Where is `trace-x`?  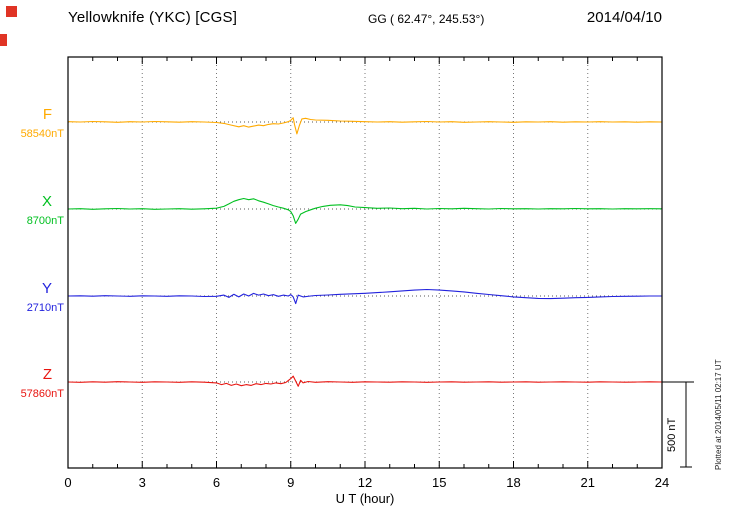
trace-x is located at coordinates (365, 210).